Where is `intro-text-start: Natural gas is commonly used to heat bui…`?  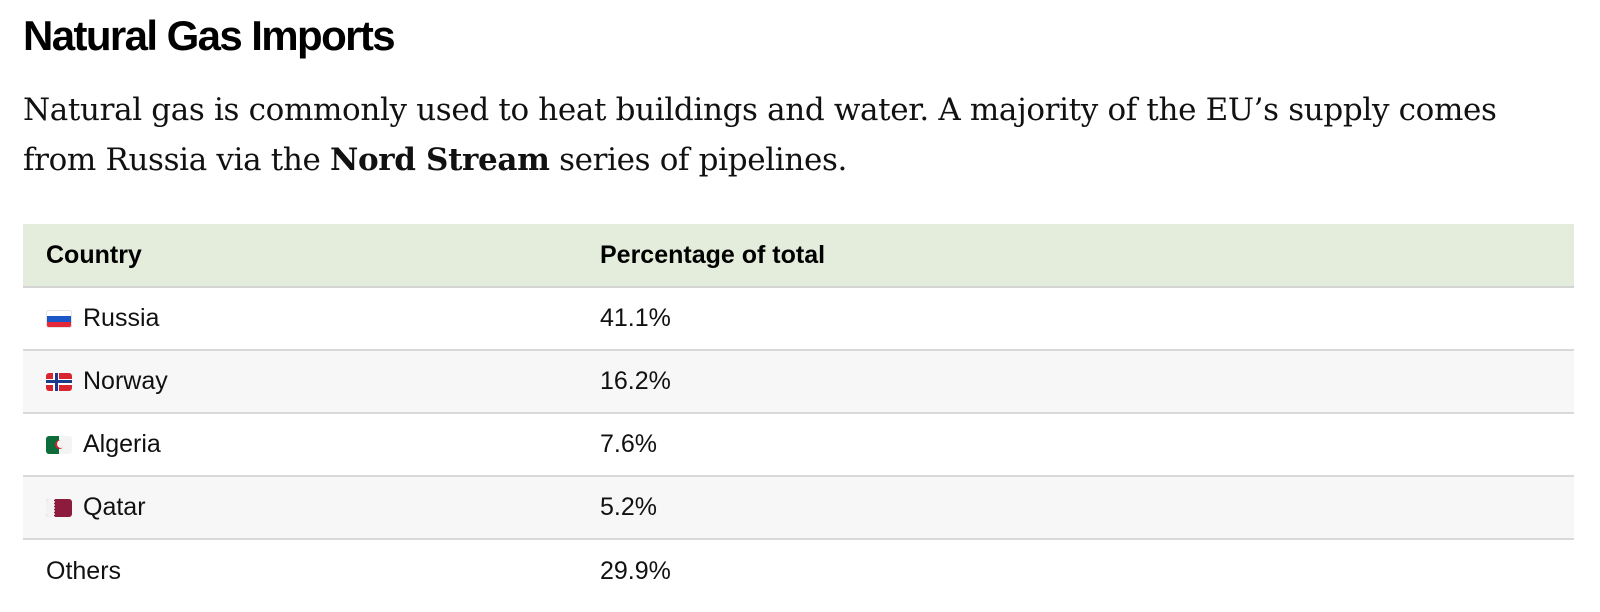 intro-text-start: Natural gas is commonly used to heat bui… is located at coordinates (760, 135).